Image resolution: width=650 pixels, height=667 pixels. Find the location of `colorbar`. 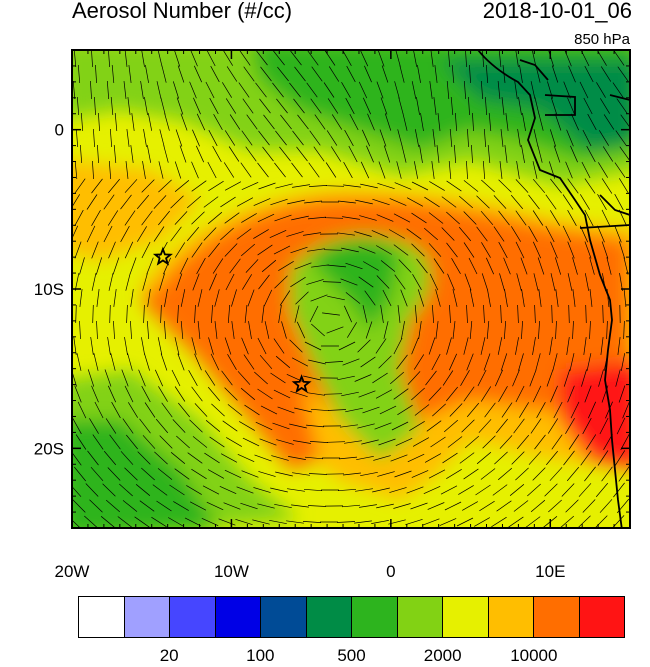

colorbar is located at coordinates (351, 617).